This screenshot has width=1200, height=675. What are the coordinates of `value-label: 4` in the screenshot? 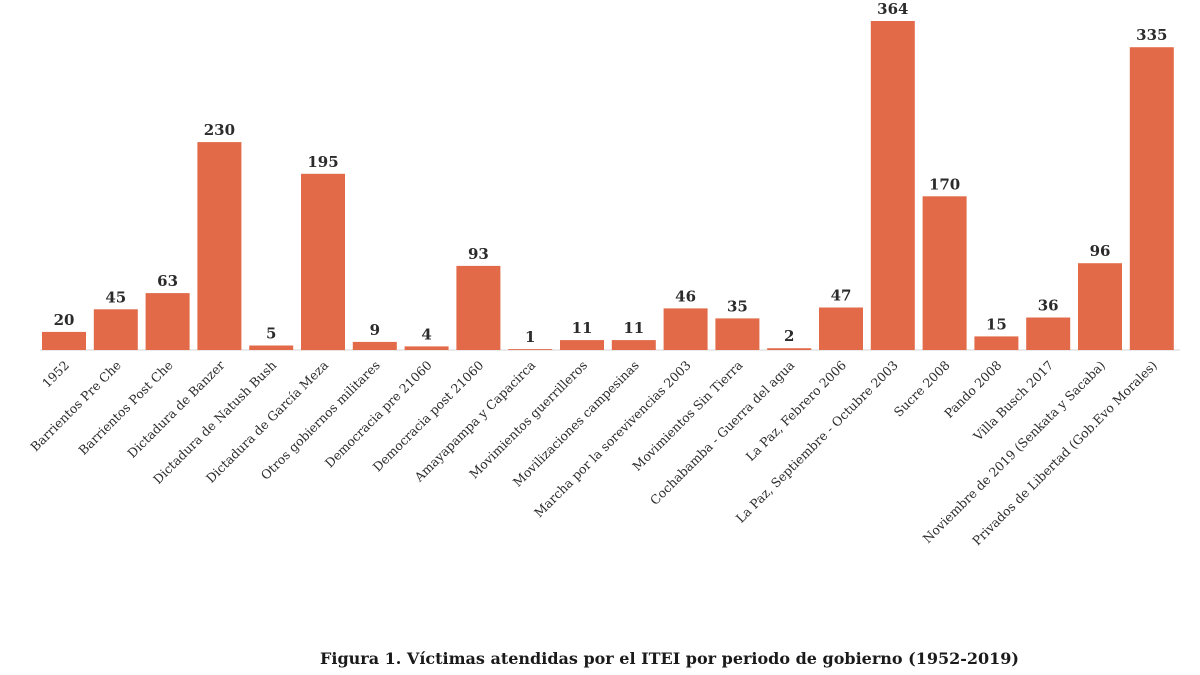 It's located at (426, 334).